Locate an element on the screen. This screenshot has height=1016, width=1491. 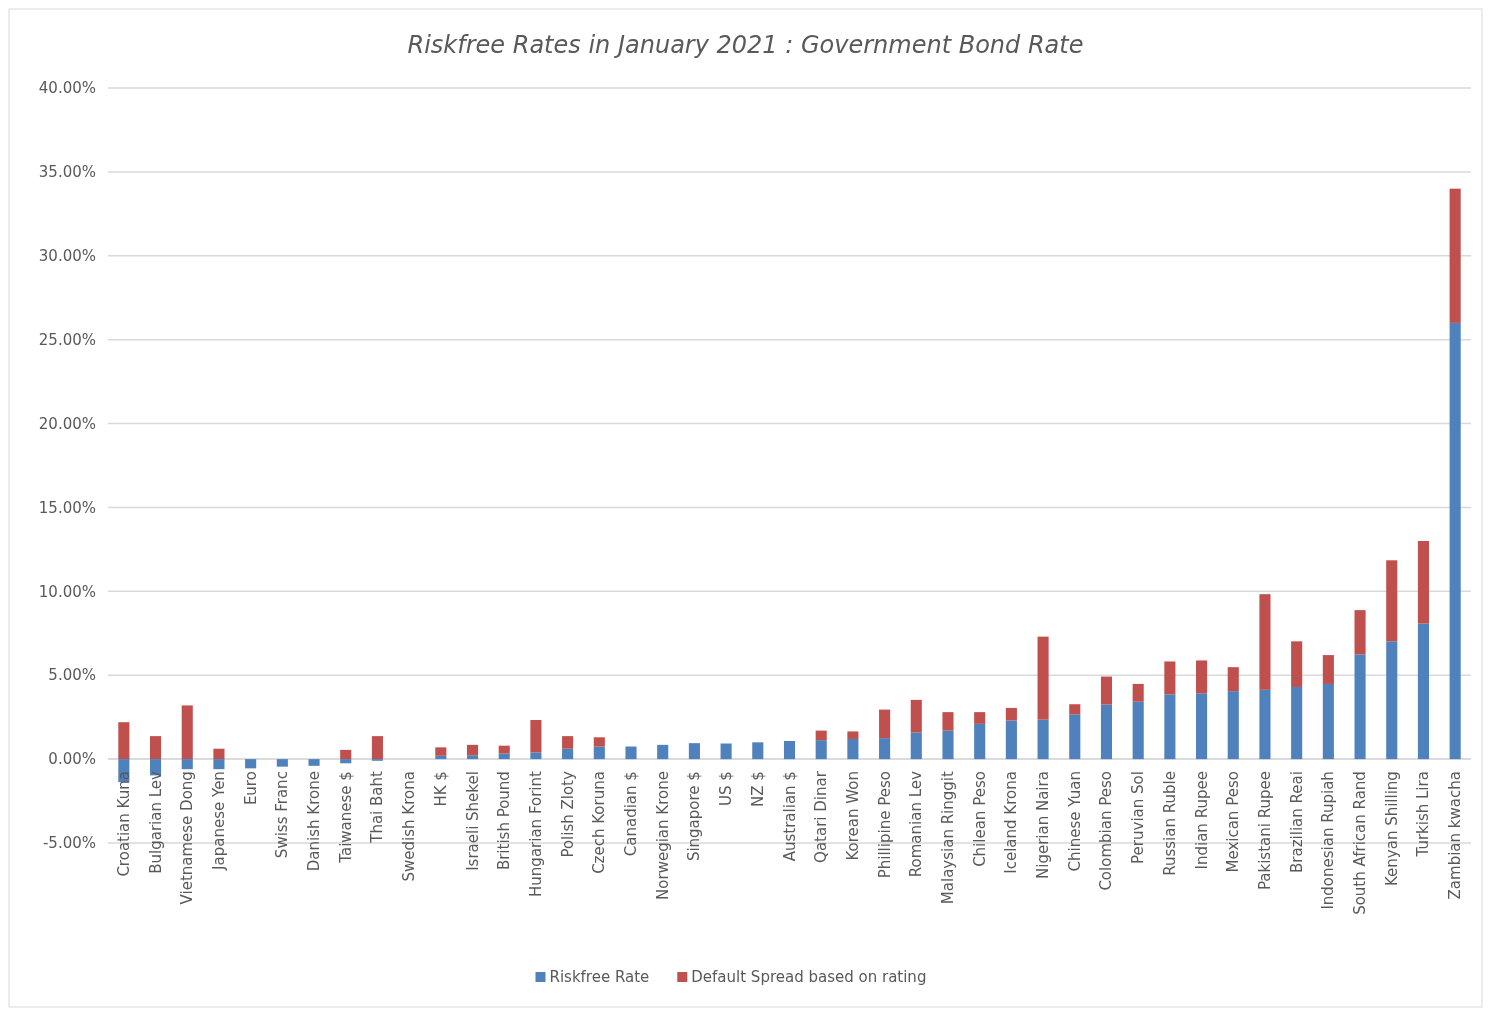
x-tick-label: Romanian Lev is located at coordinates (916, 824).